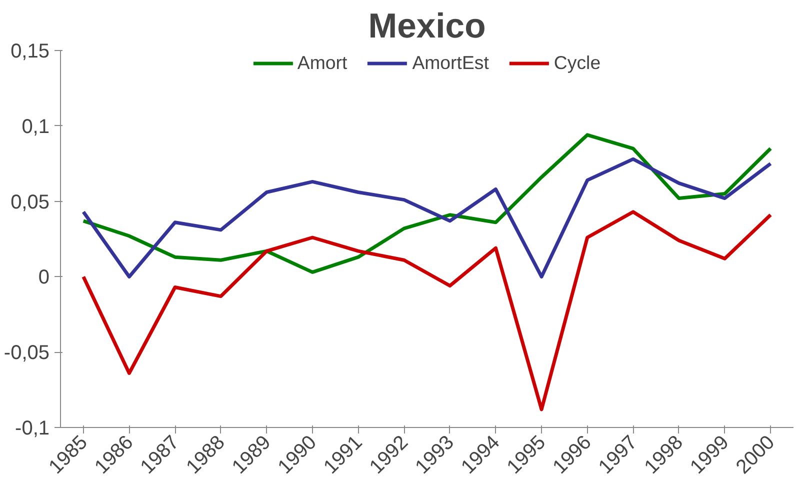  Describe the element at coordinates (322, 63) in the screenshot. I see `legend-label: Amort` at that location.